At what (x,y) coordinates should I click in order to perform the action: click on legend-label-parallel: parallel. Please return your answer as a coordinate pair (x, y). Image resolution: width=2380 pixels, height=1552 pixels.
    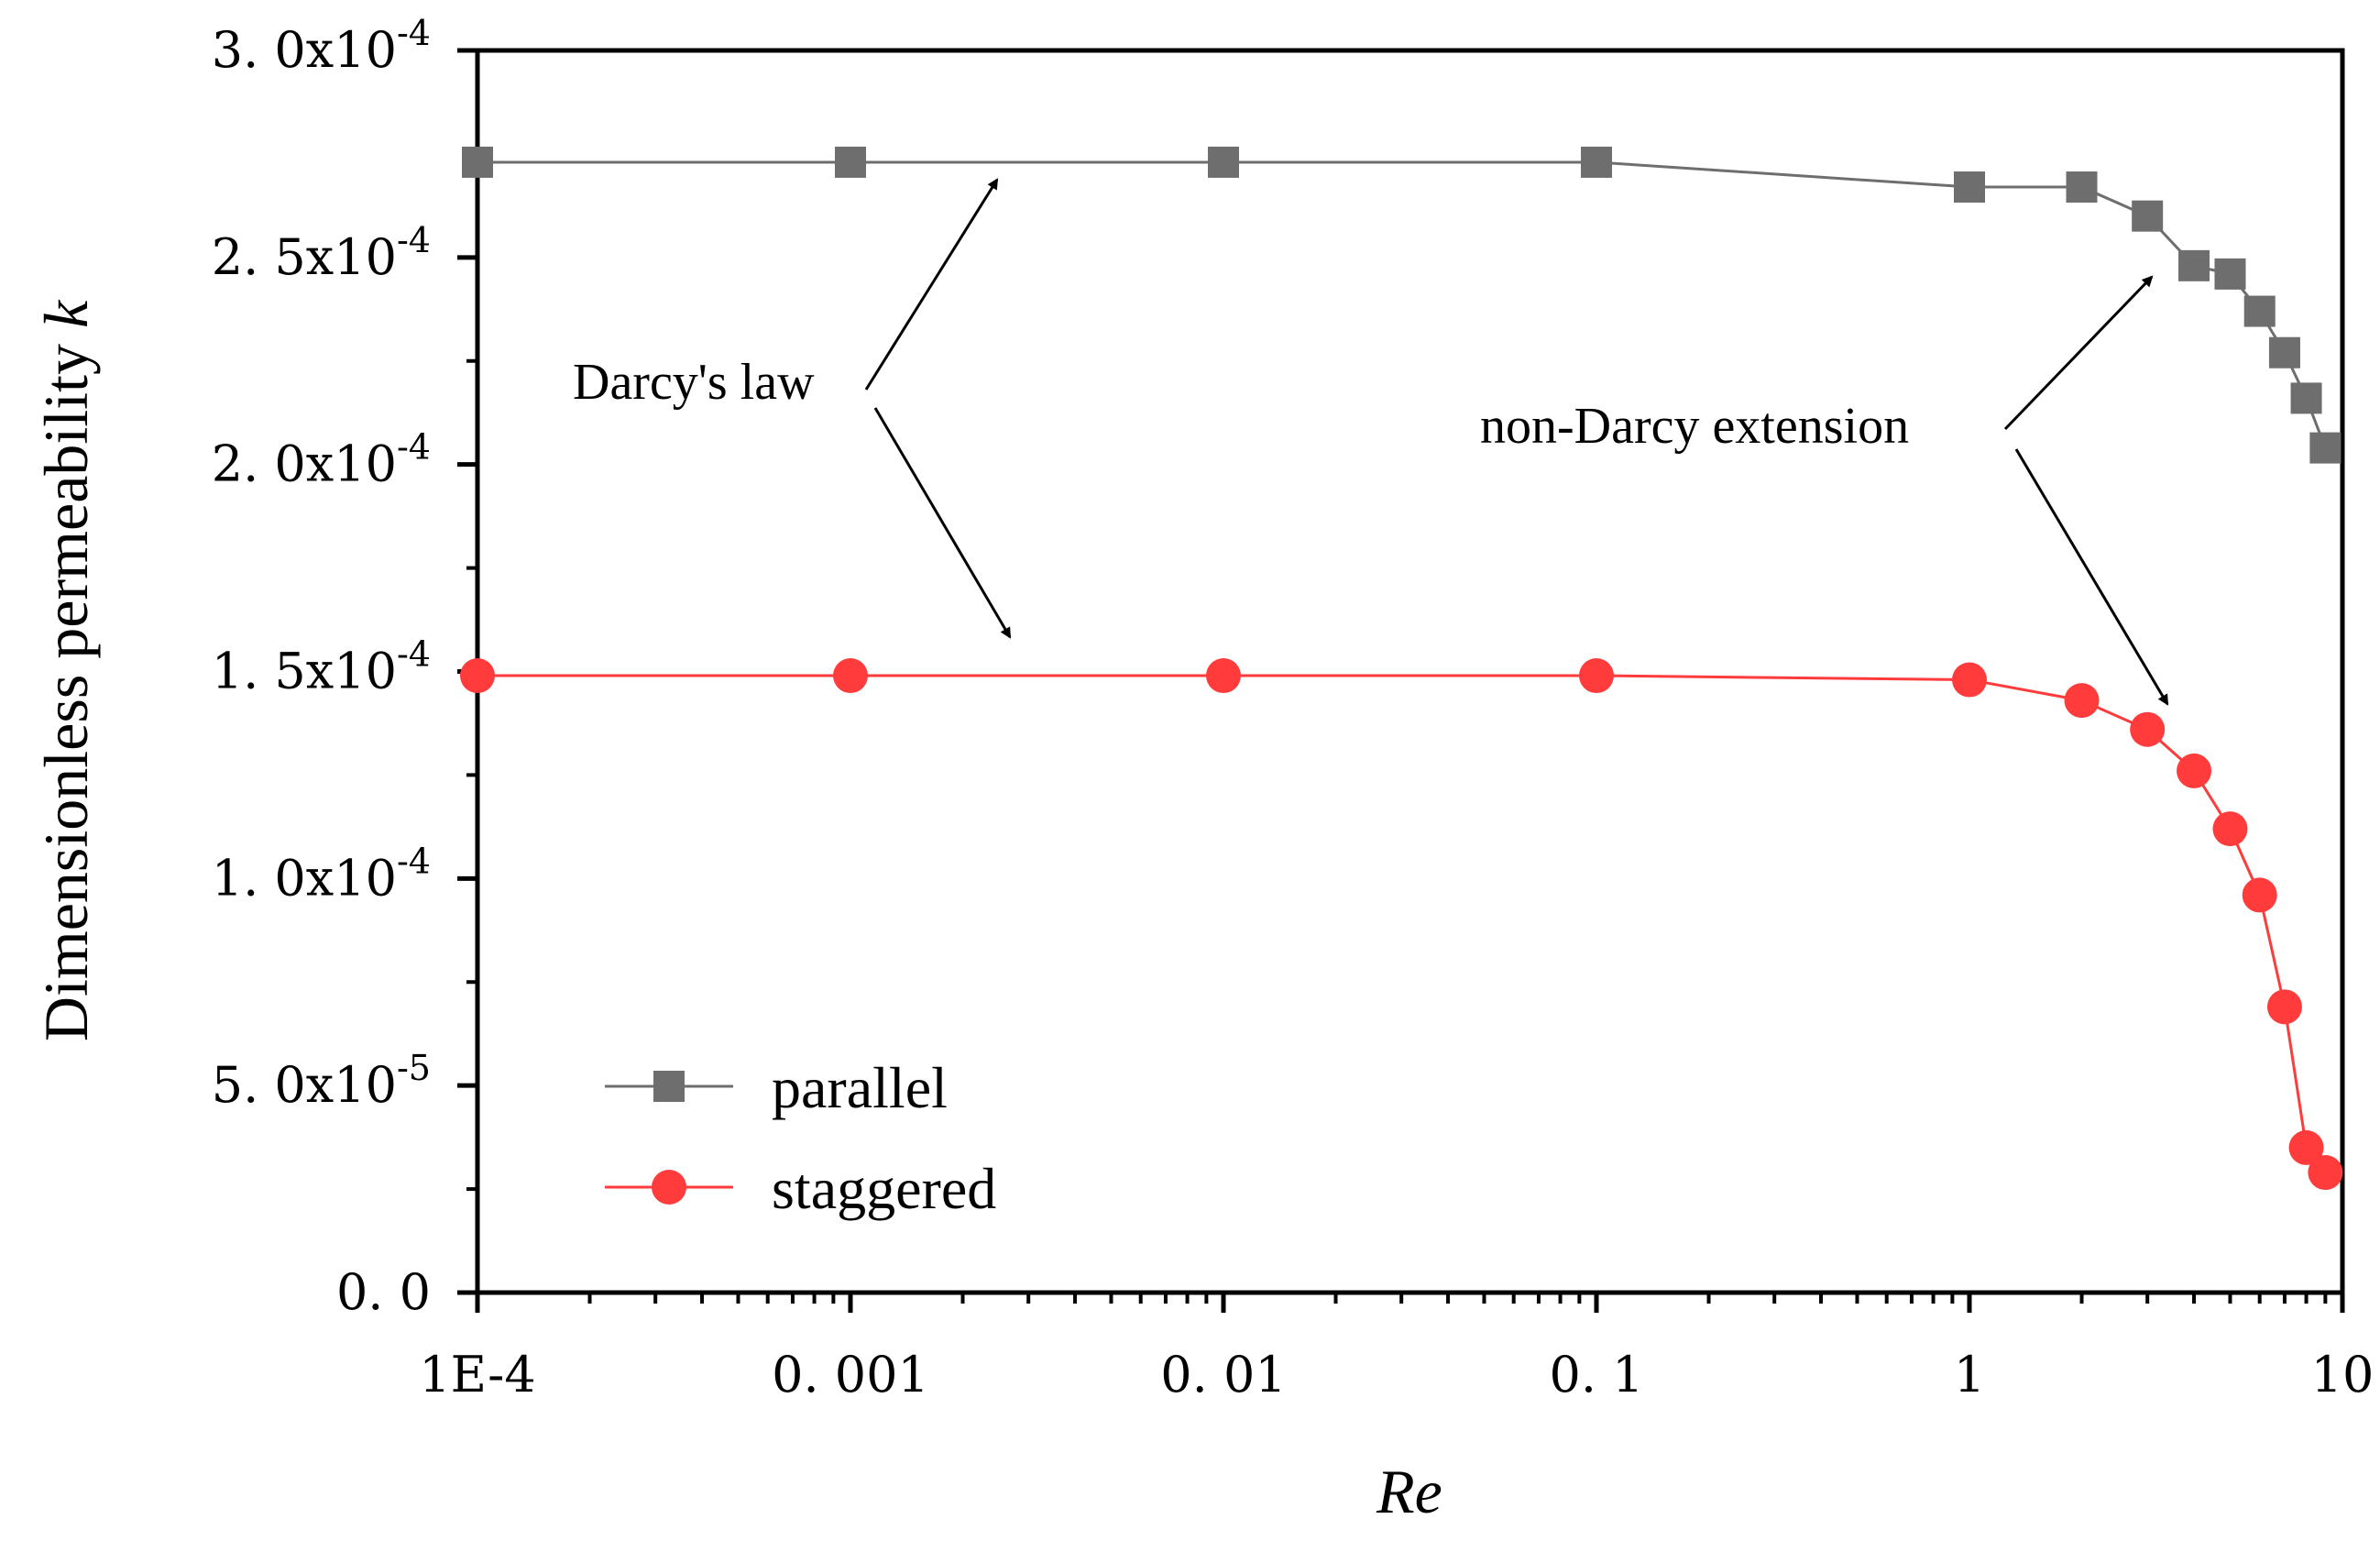
    Looking at the image, I should click on (860, 1087).